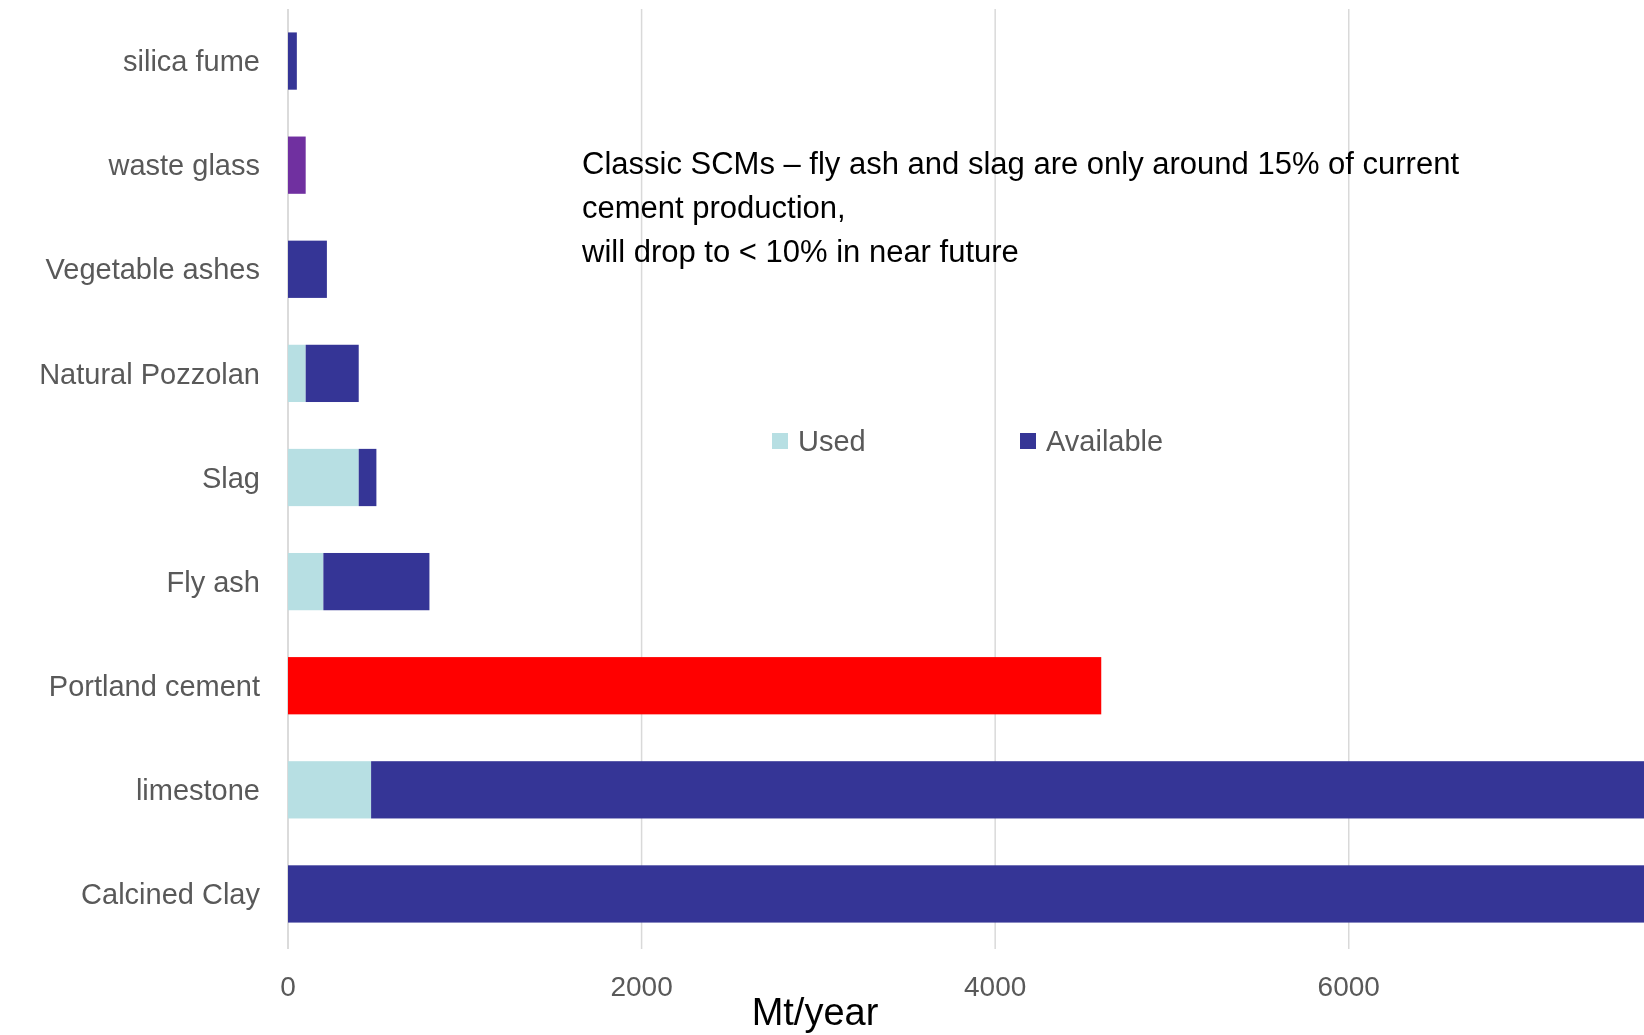 The width and height of the screenshot is (1644, 1035). Describe the element at coordinates (832, 441) in the screenshot. I see `legend-label: Used` at that location.